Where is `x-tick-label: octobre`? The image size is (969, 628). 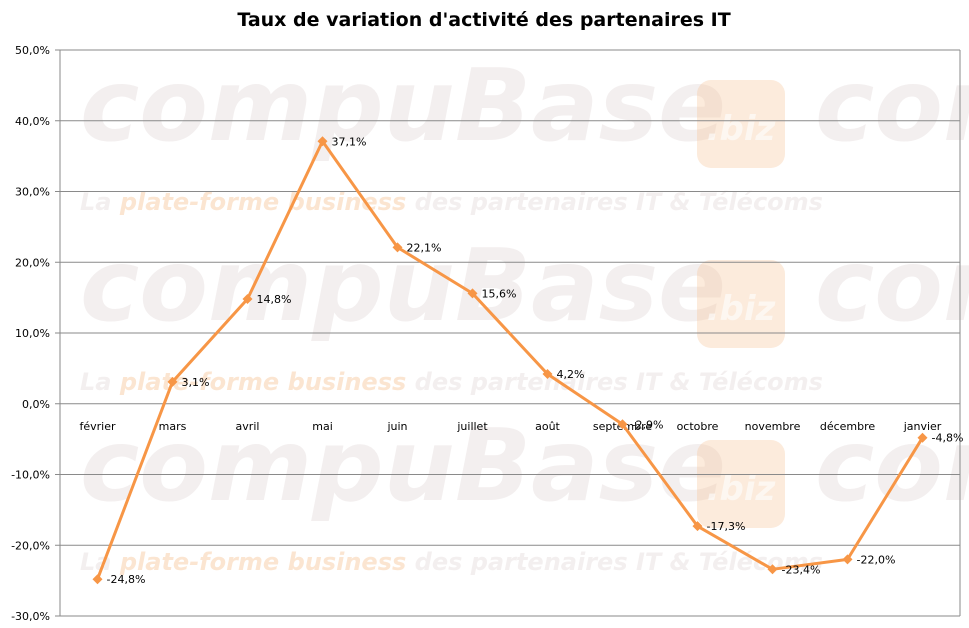
x-tick-label: octobre is located at coordinates (698, 426).